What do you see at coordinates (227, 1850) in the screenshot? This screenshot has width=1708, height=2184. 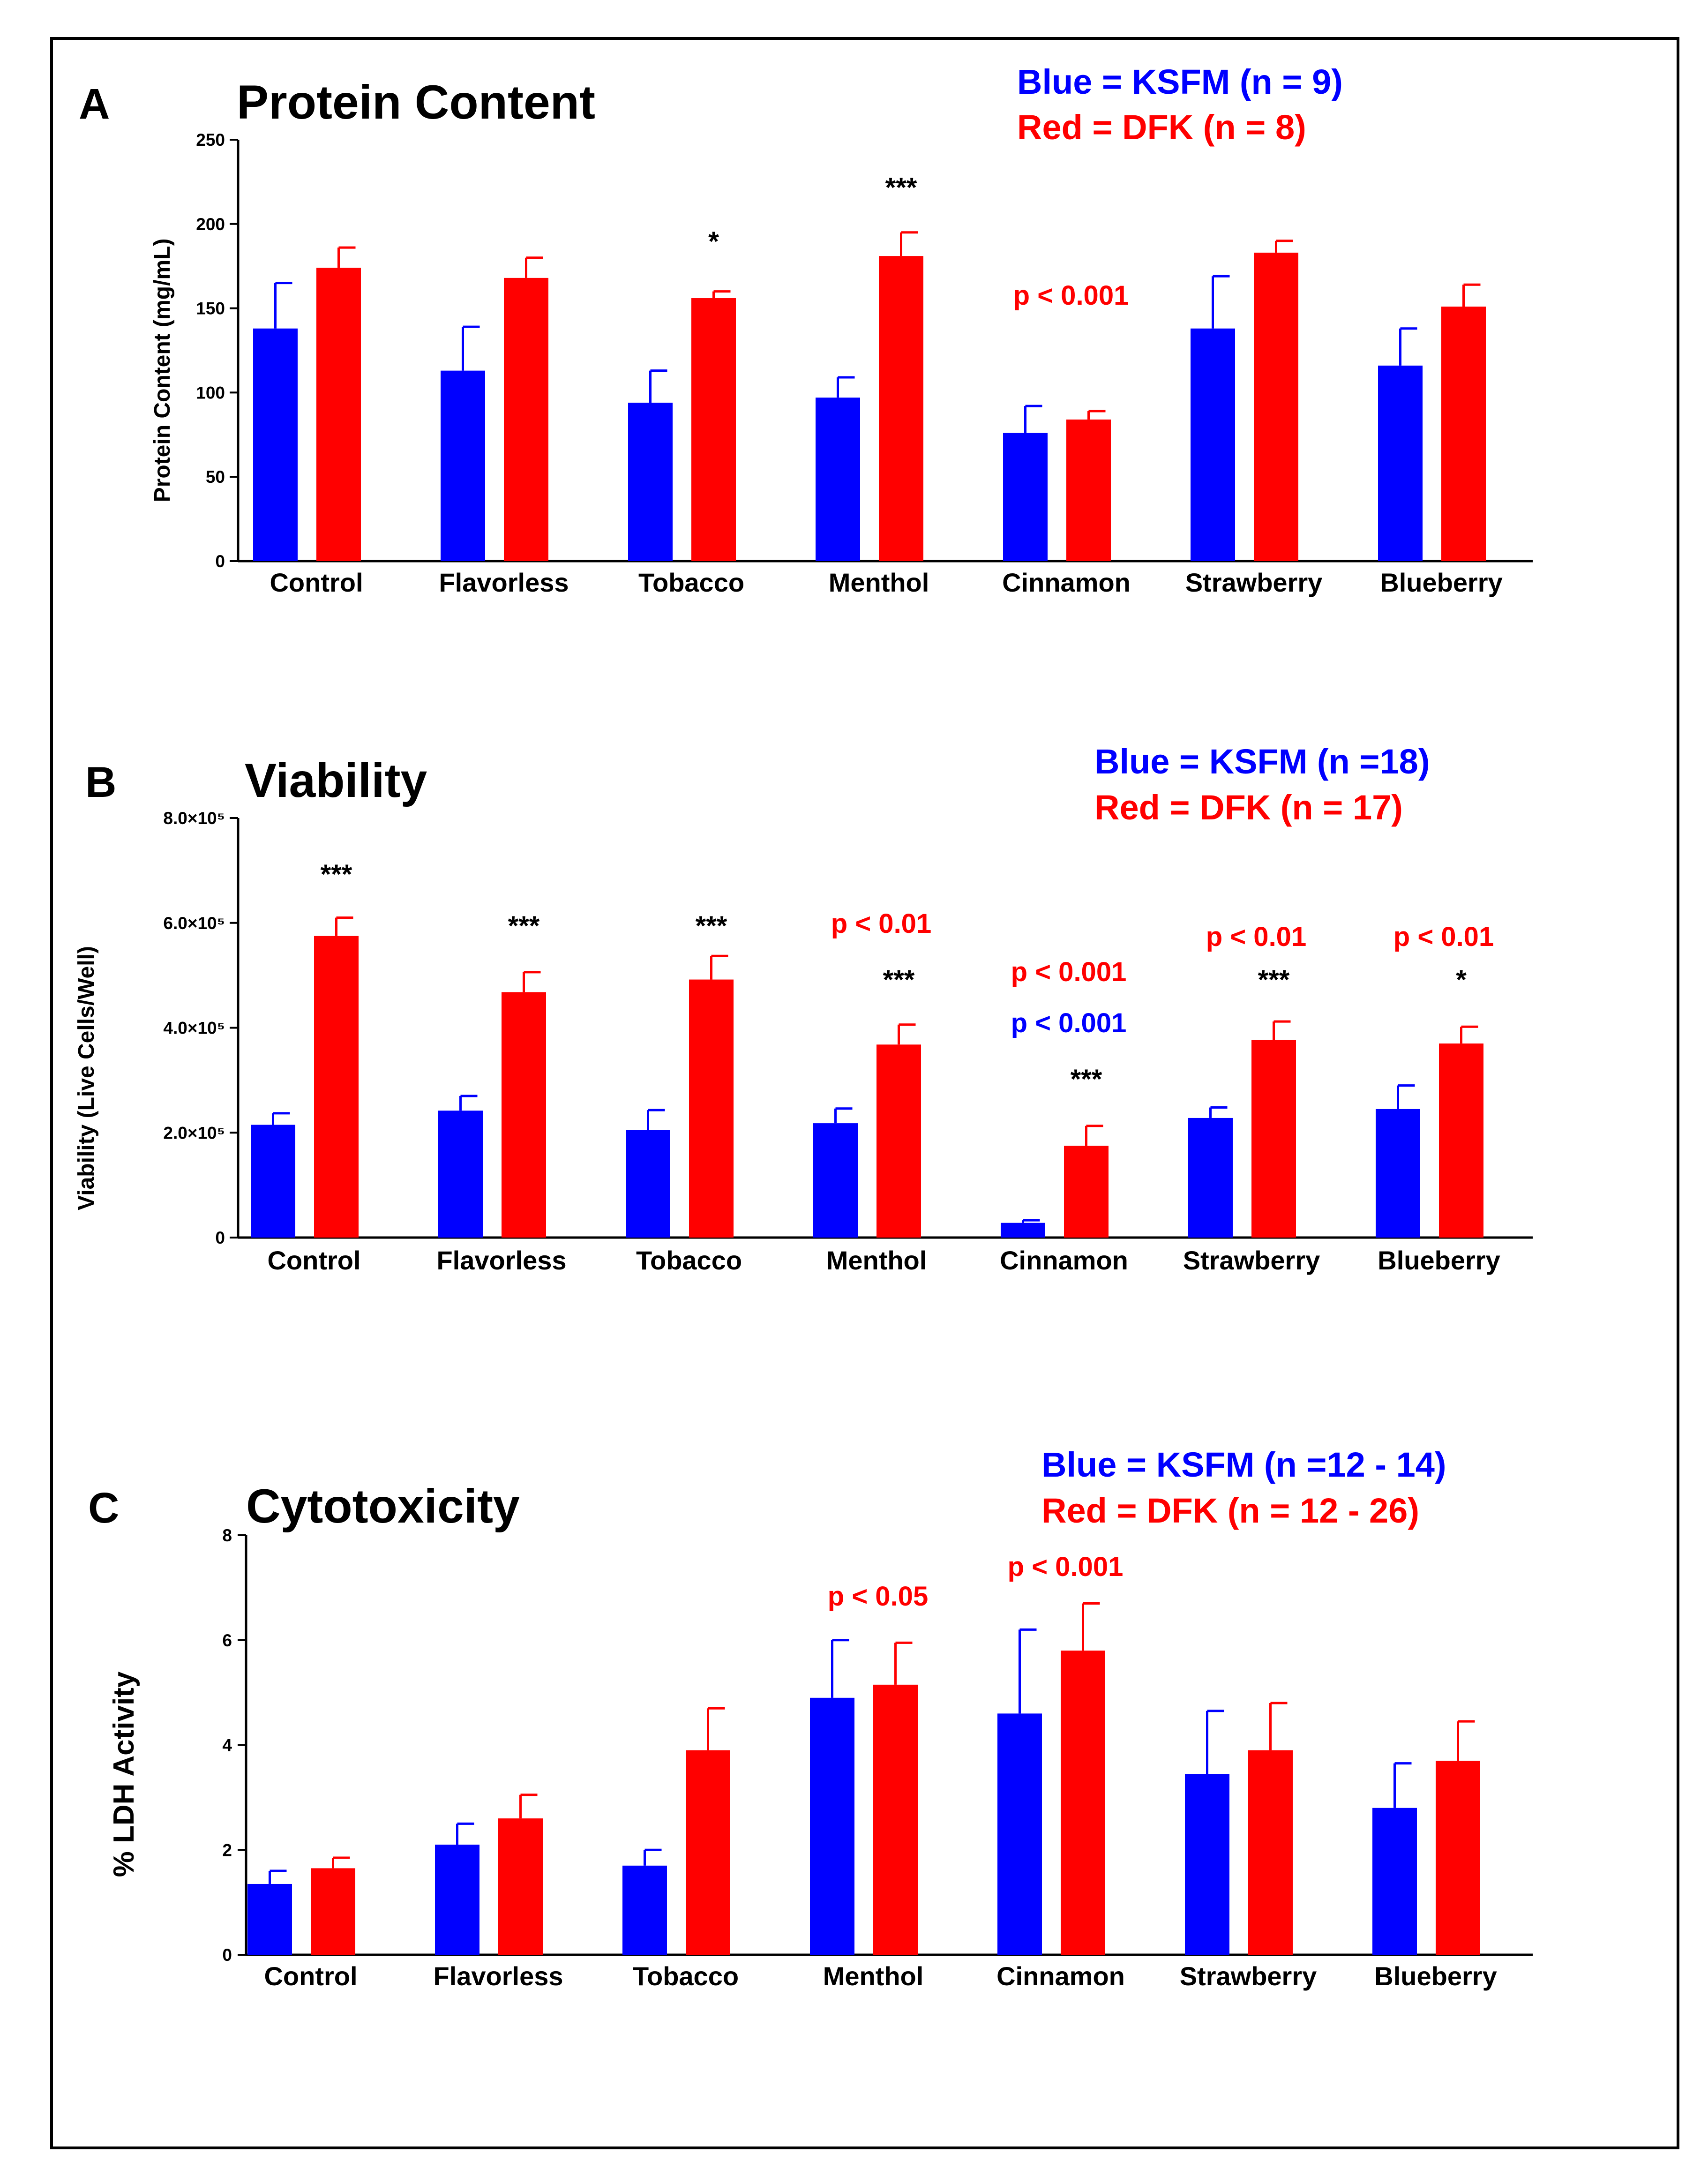 I see `y-tick-label: 2` at bounding box center [227, 1850].